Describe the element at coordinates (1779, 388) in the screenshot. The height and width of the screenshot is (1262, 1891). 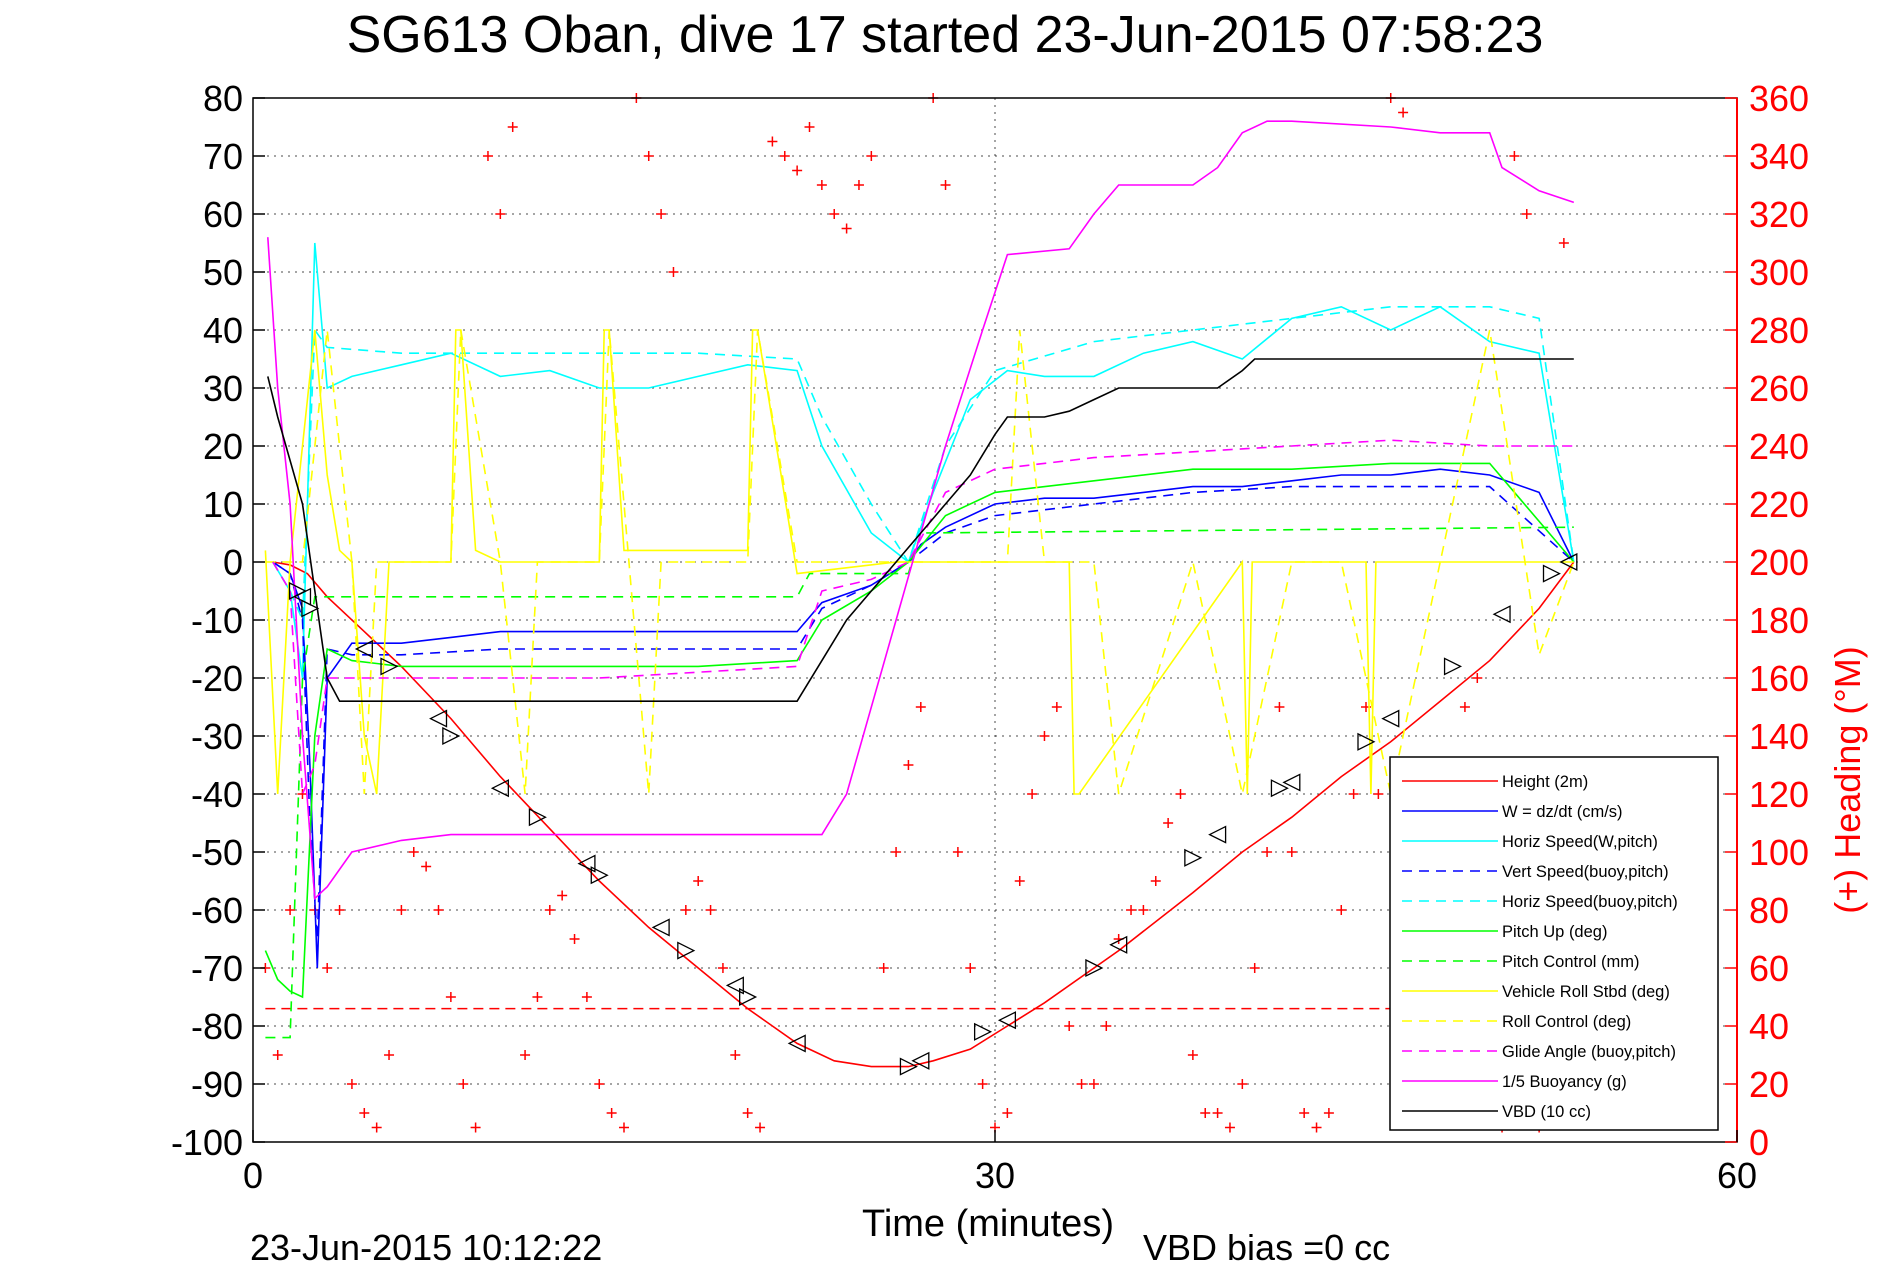
I see `y-right-tick-label: 260` at that location.